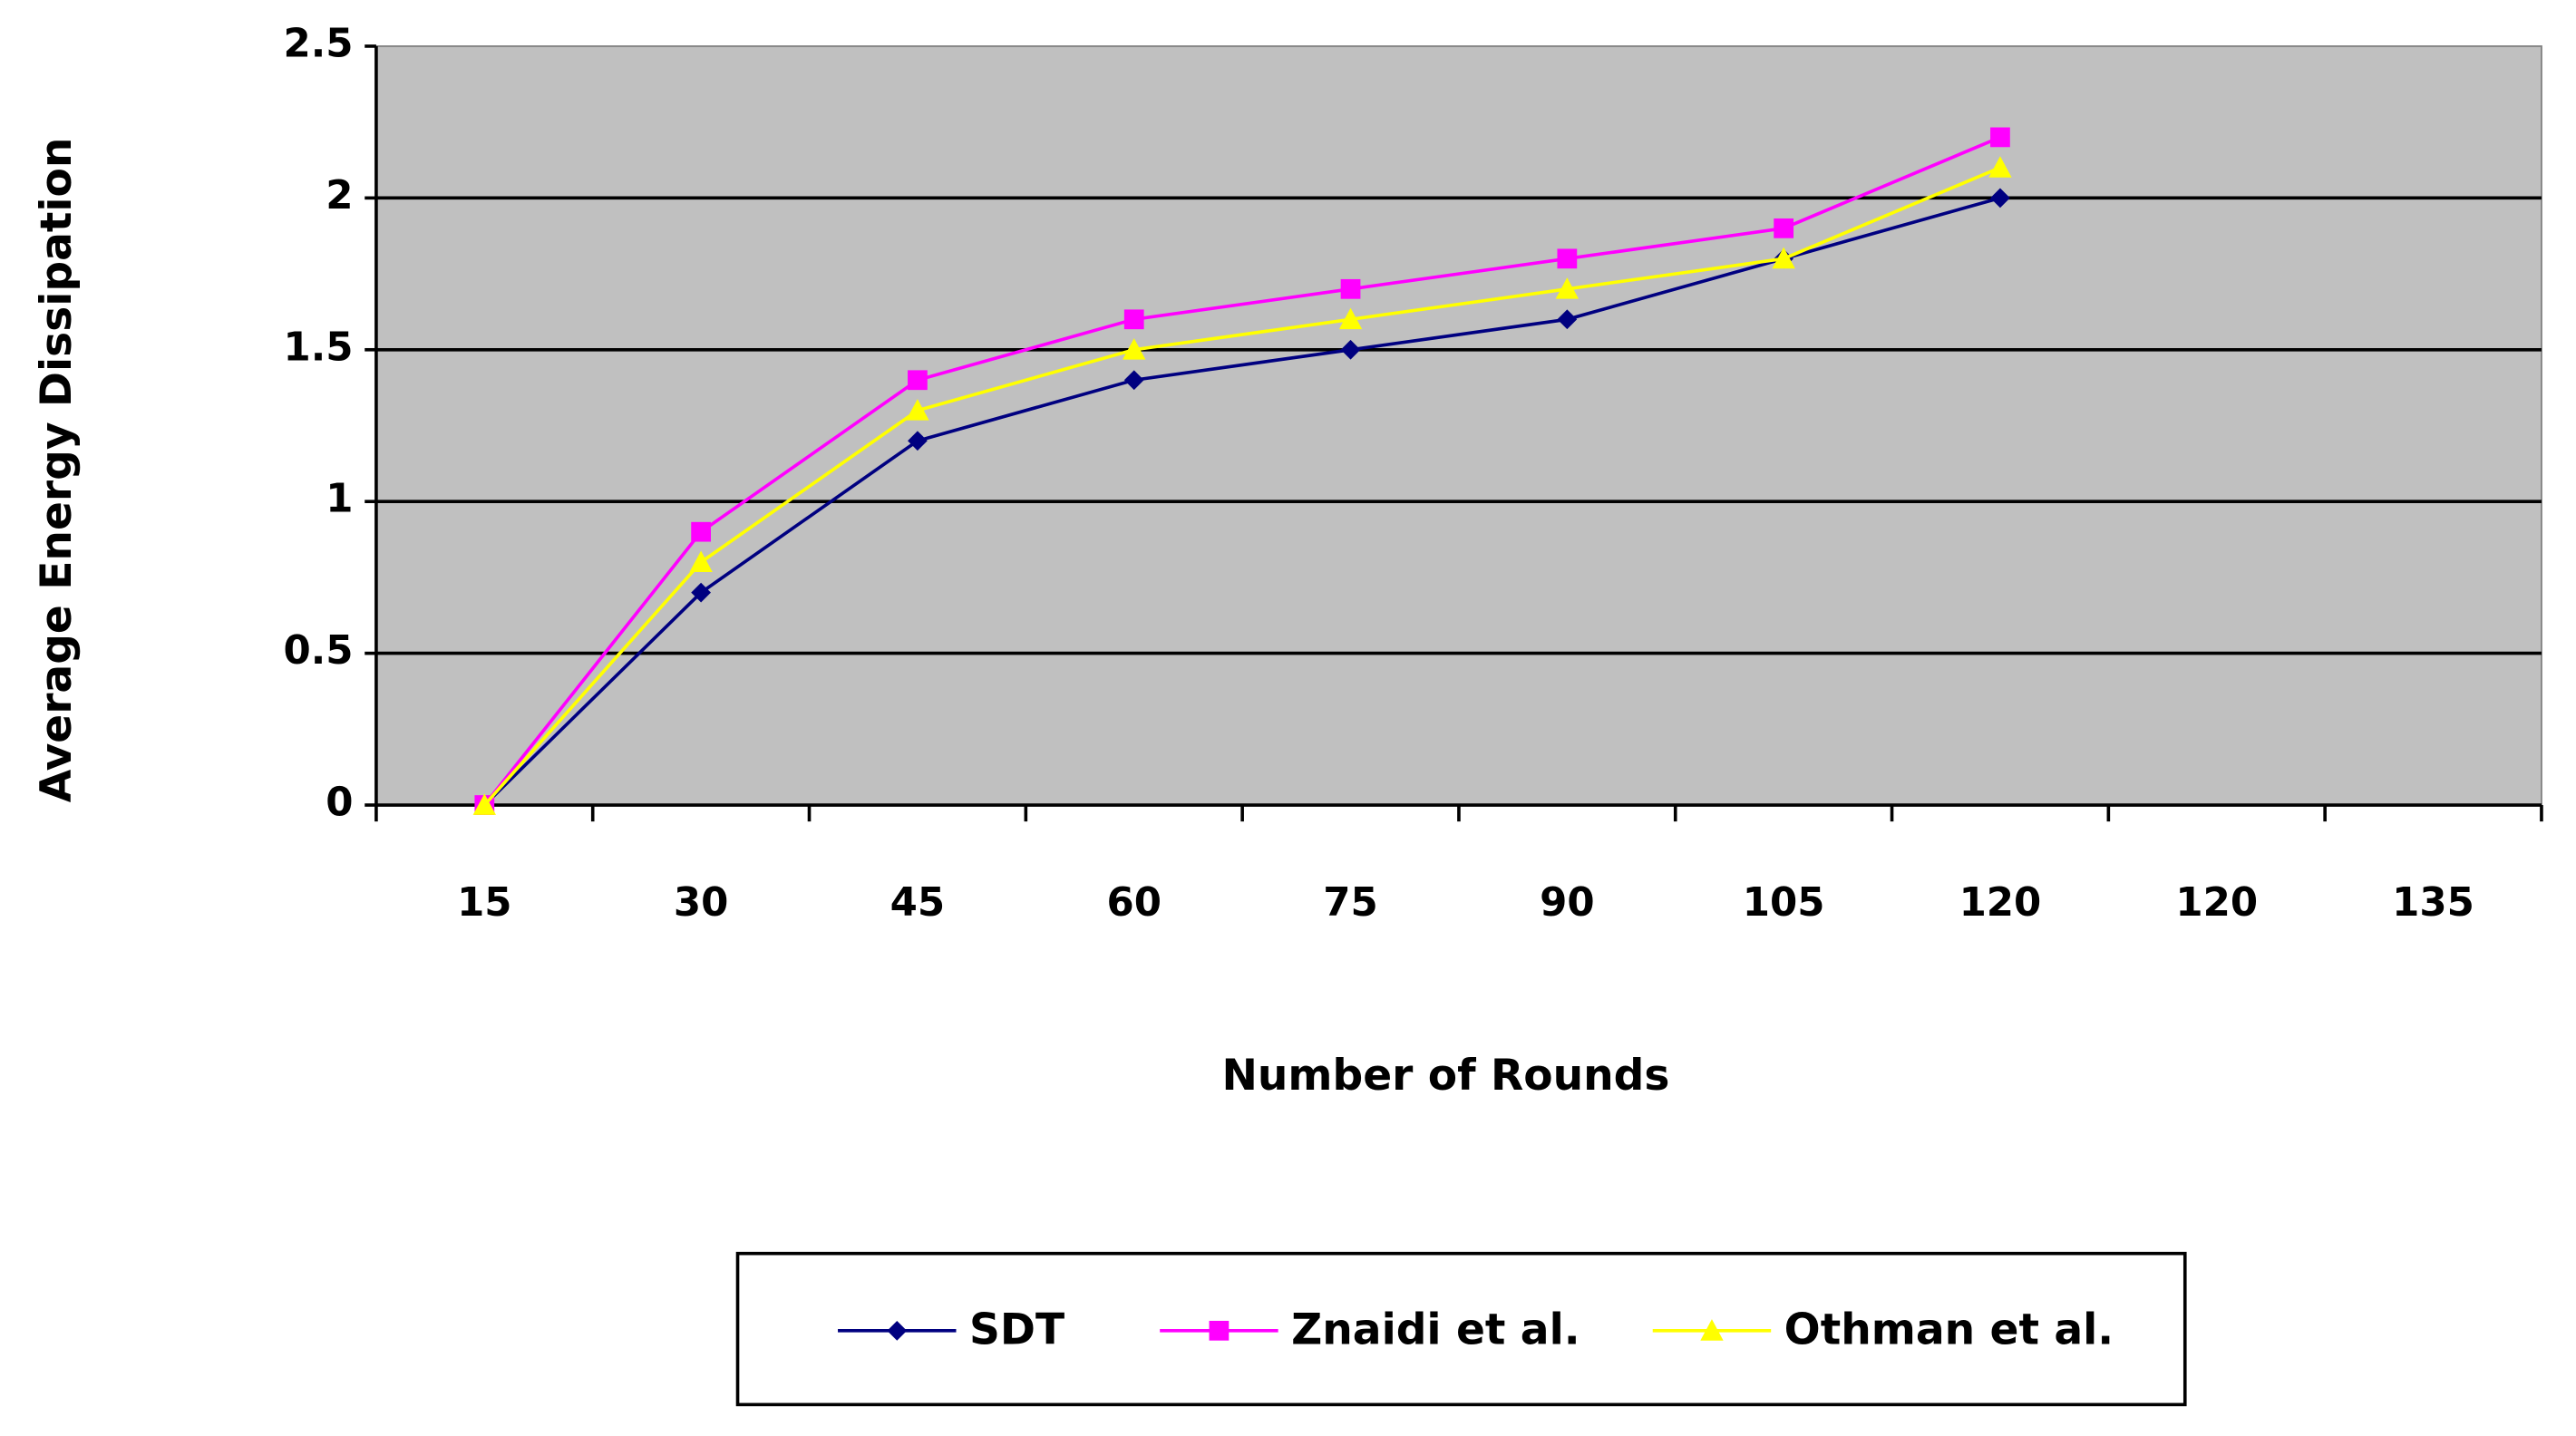  I want to click on y-tick-label: 0, so click(339, 803).